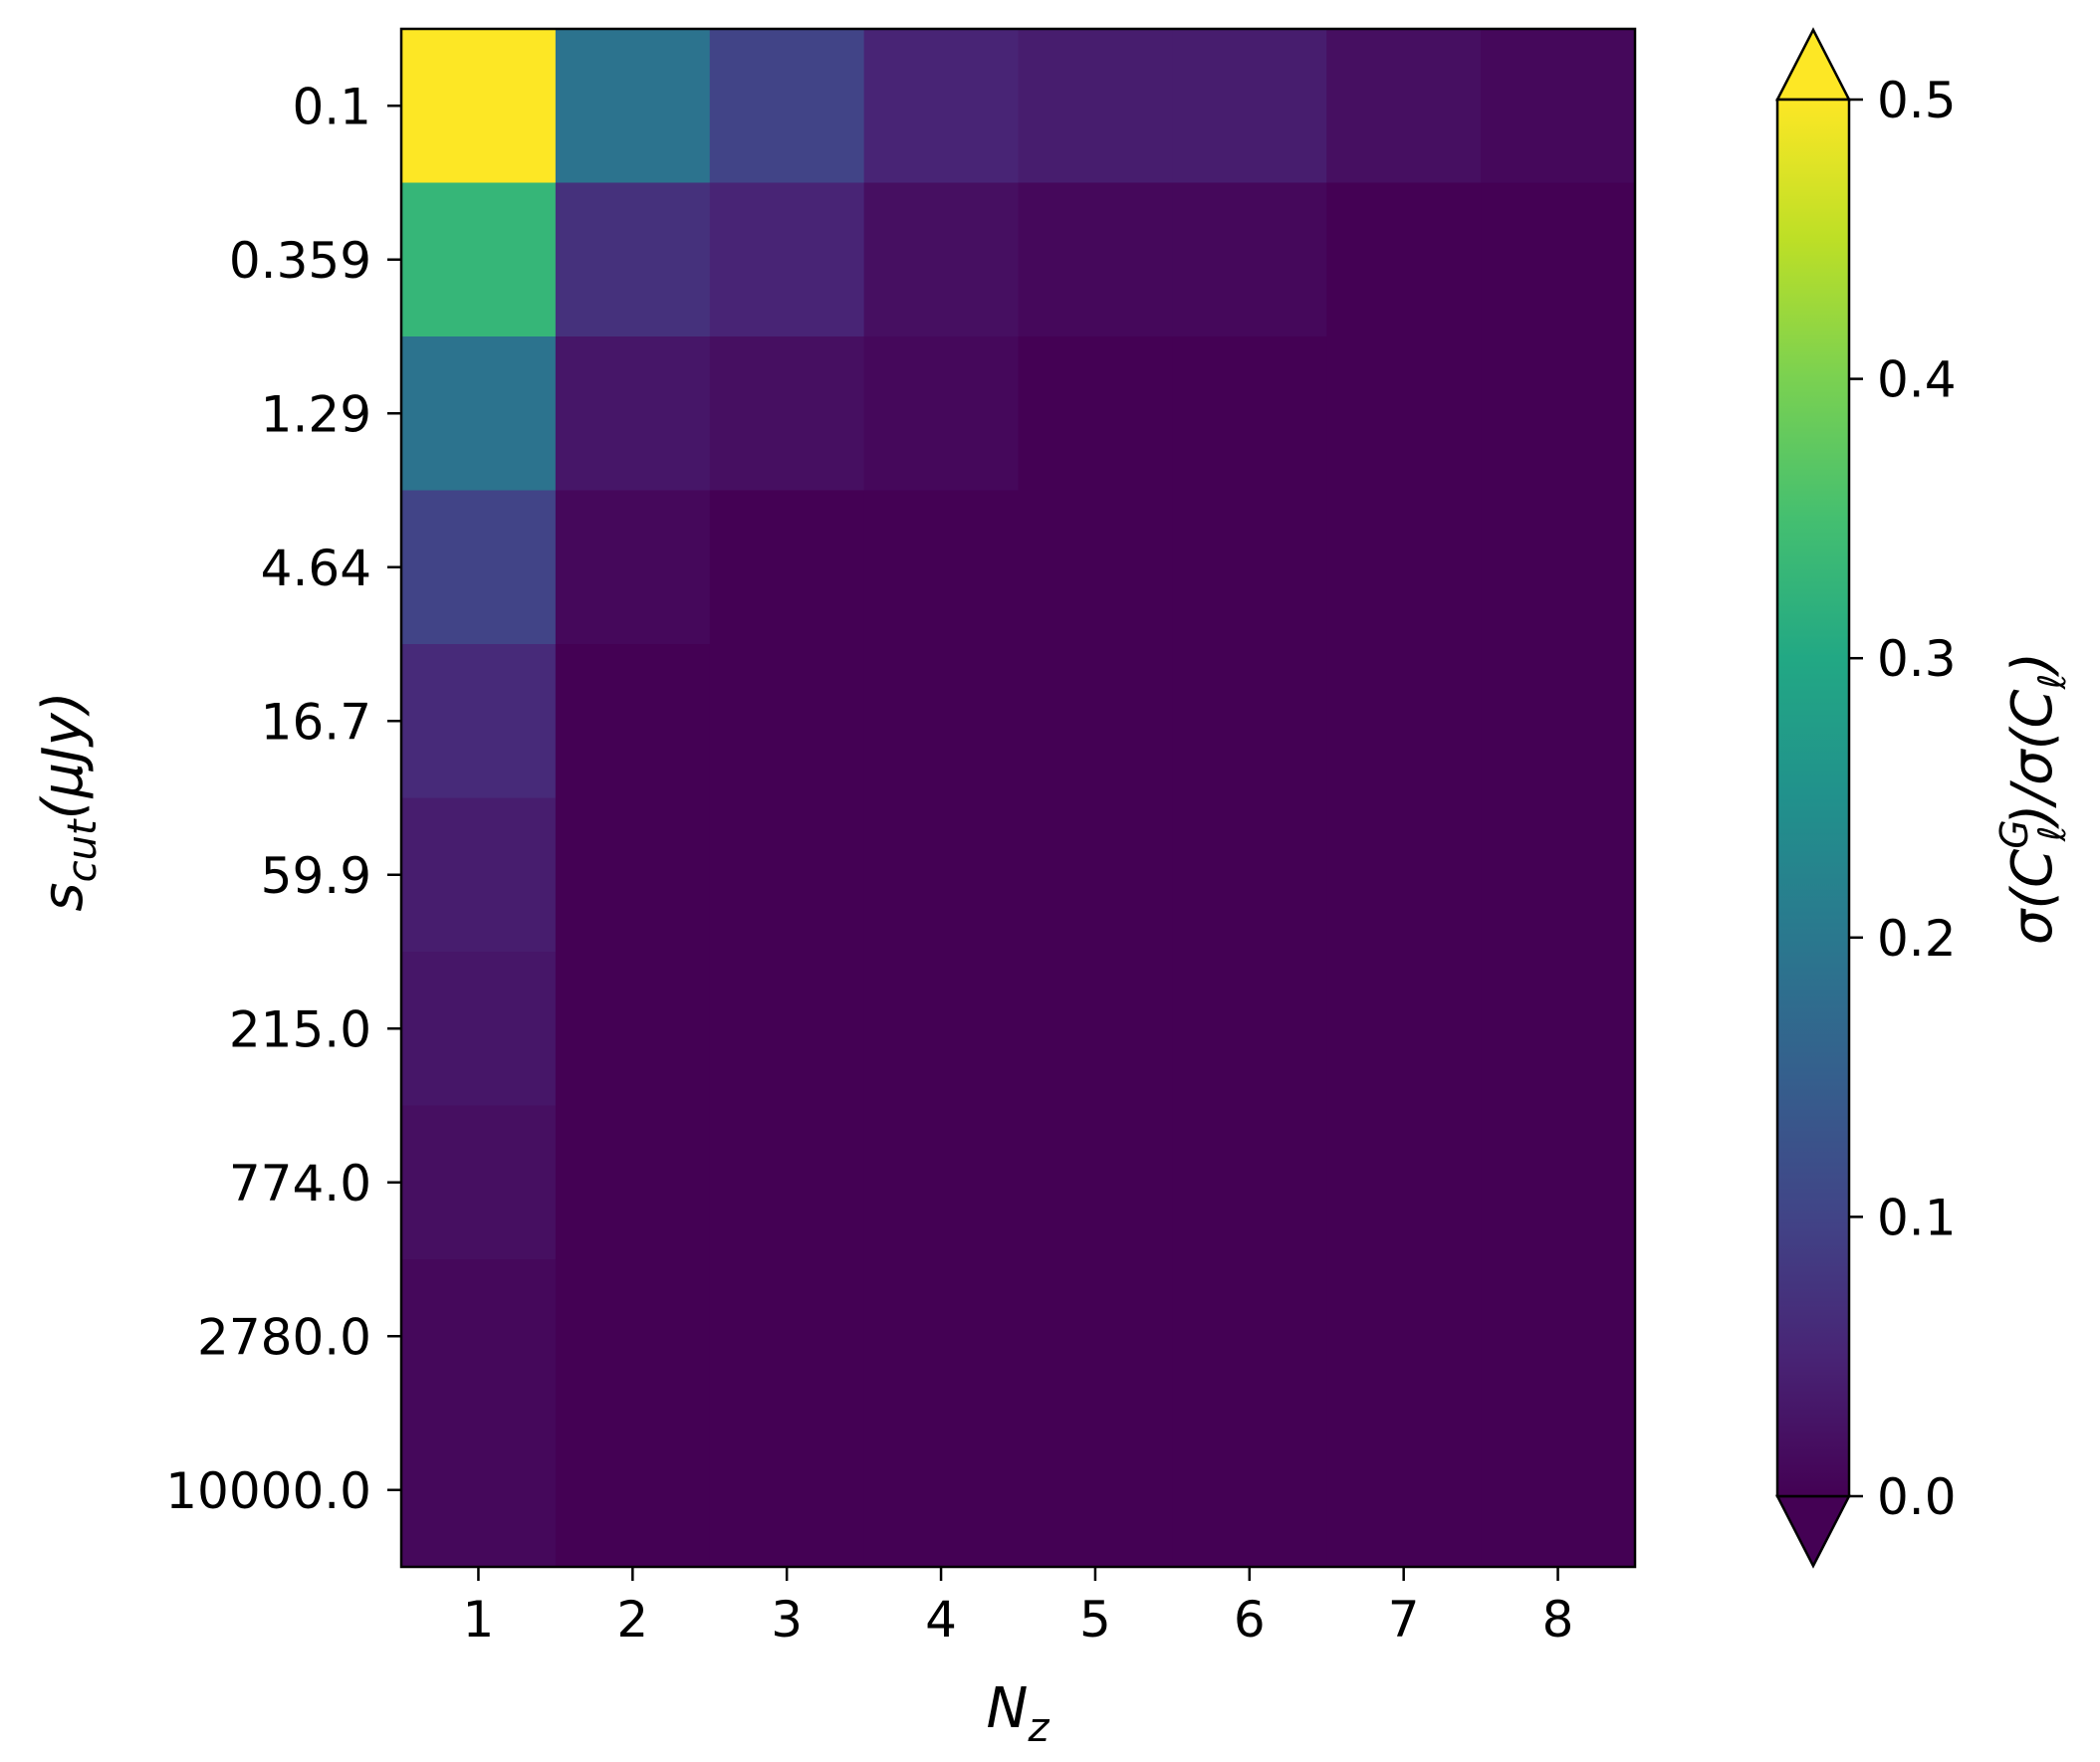 This screenshot has width=2100, height=1762. Describe the element at coordinates (316, 414) in the screenshot. I see `y-tick-label: 1.29` at that location.